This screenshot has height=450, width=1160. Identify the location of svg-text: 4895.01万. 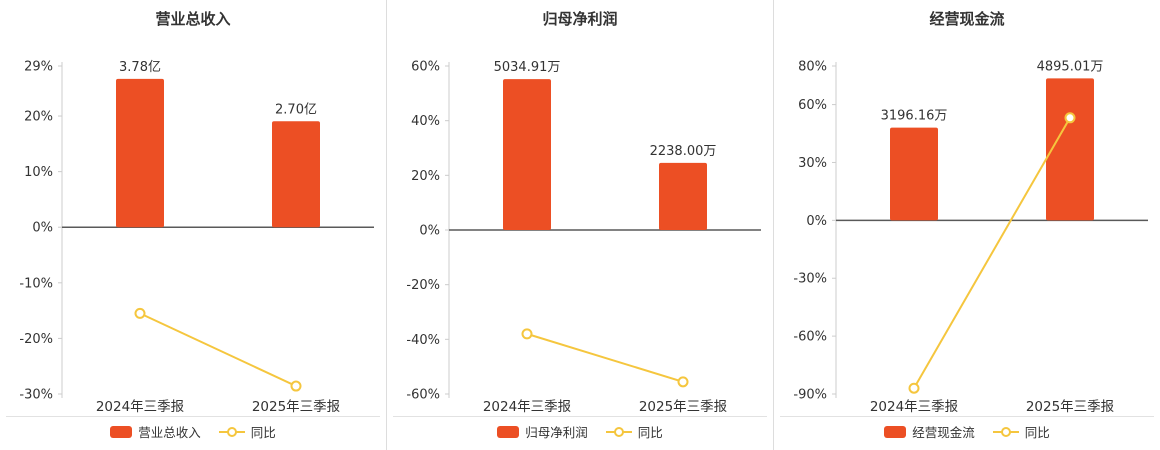
(1070, 66).